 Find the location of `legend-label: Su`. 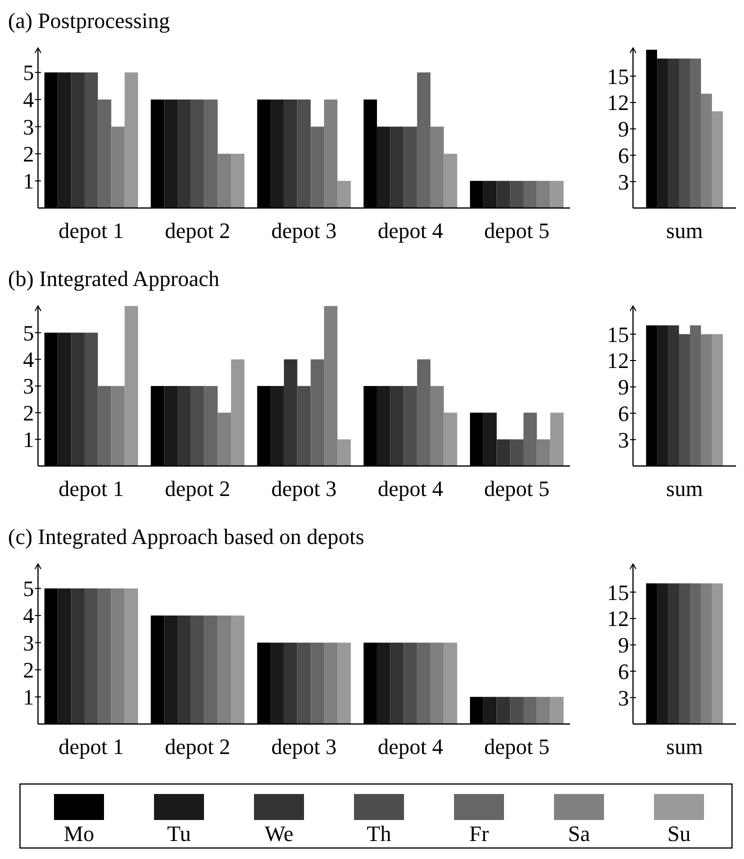

legend-label: Su is located at coordinates (679, 833).